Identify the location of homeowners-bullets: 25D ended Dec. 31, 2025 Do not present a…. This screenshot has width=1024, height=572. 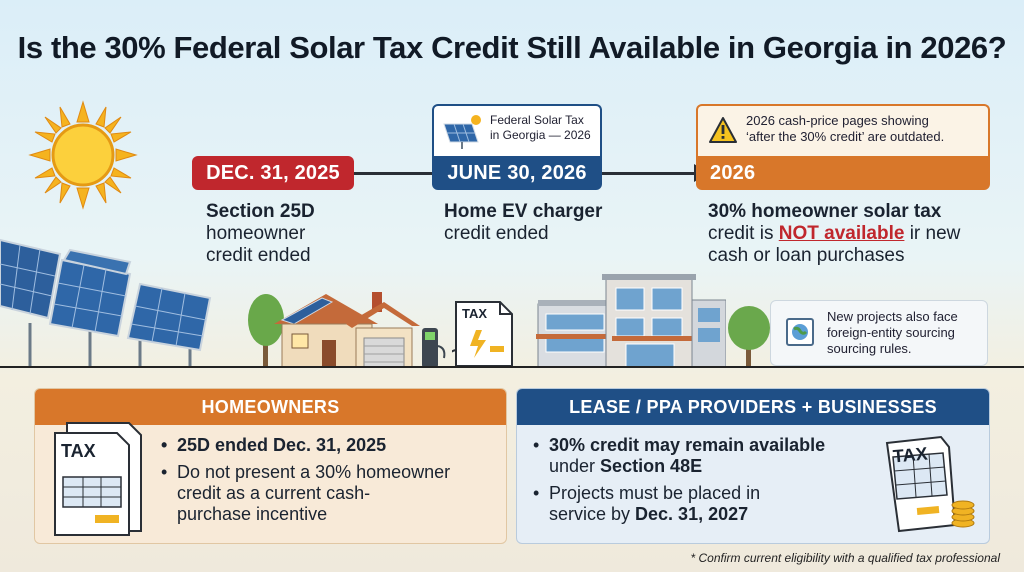
(326, 483).